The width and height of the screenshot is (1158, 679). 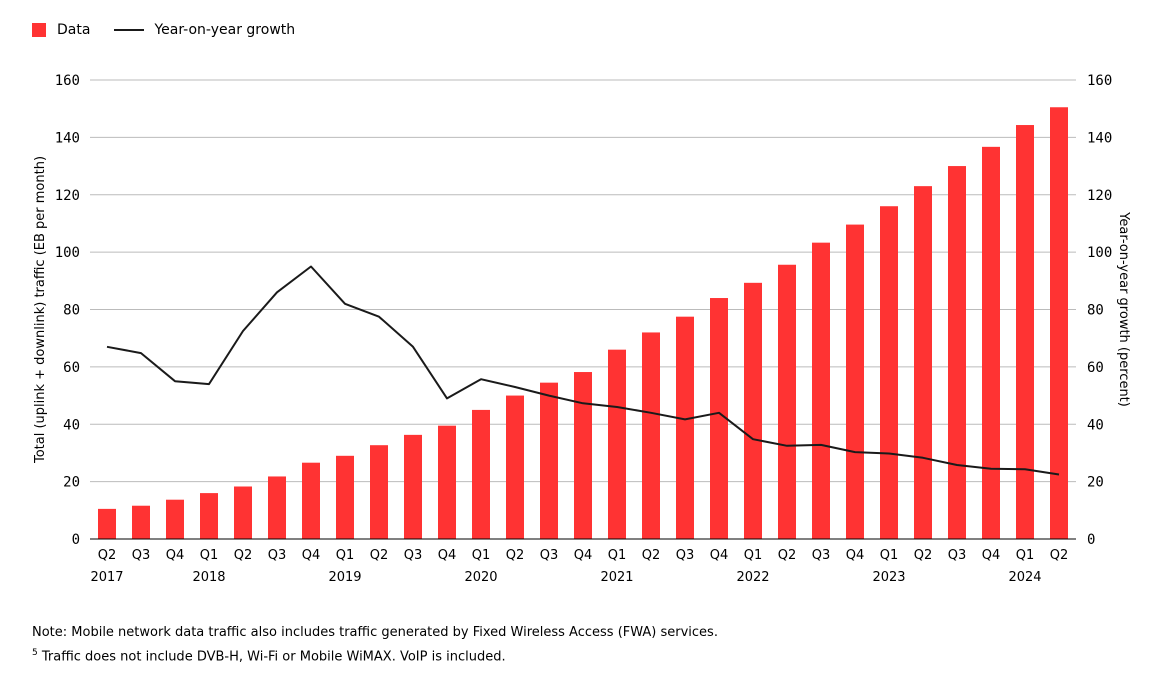 I want to click on y-tick-label-left: 20, so click(x=71, y=483).